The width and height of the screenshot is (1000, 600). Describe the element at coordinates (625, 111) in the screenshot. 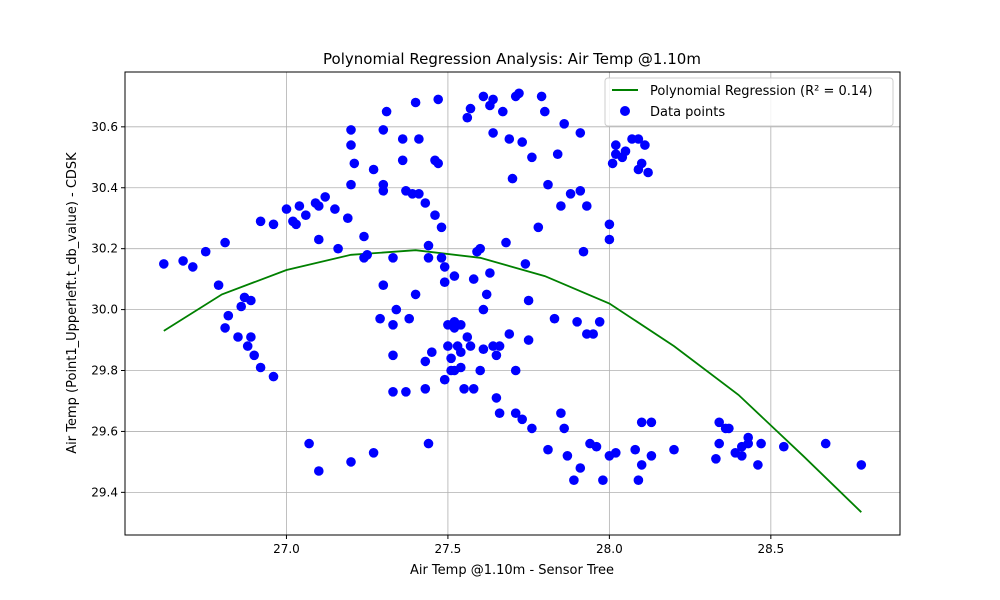

I see `legend-point-swatch` at that location.